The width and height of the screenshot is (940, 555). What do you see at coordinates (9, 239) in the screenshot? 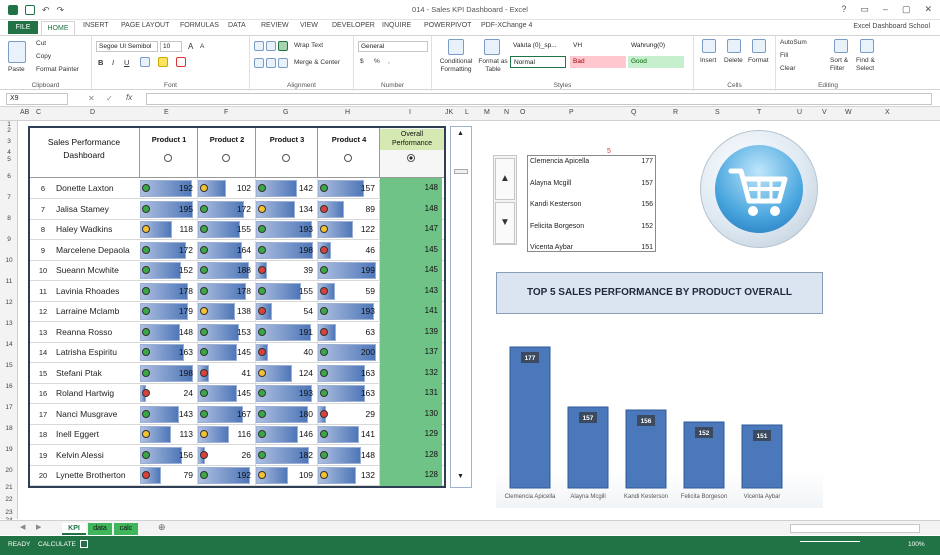
I see `row-header: 9` at bounding box center [9, 239].